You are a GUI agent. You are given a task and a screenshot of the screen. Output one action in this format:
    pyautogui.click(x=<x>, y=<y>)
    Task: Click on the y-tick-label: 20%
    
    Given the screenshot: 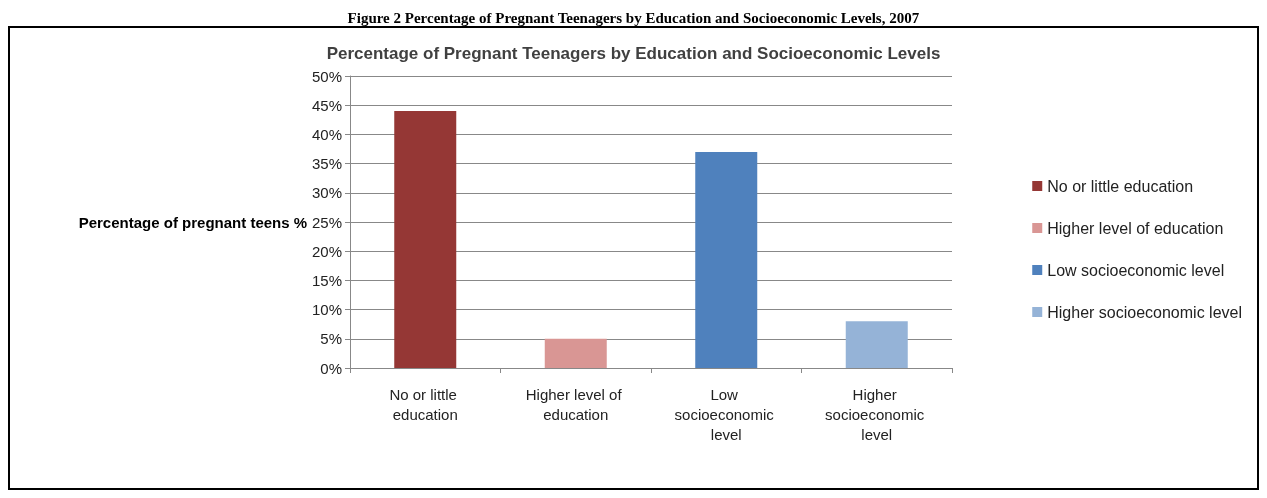 What is the action you would take?
    pyautogui.click(x=326, y=251)
    